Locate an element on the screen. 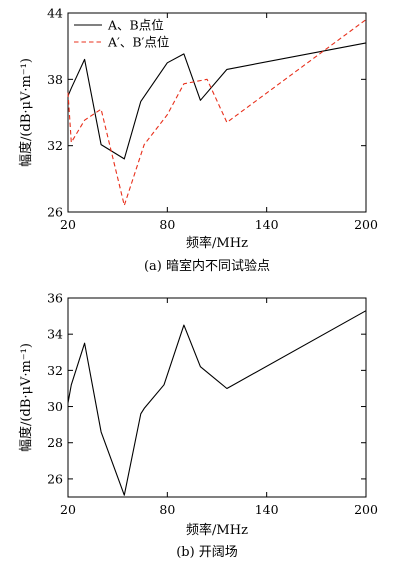 The height and width of the screenshot is (575, 406). y-tick-label: 38 is located at coordinates (55, 79).